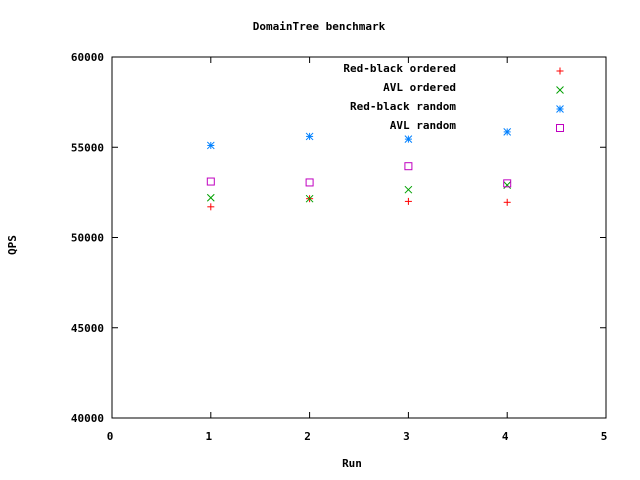  What do you see at coordinates (359, 169) in the screenshot?
I see `data-points` at bounding box center [359, 169].